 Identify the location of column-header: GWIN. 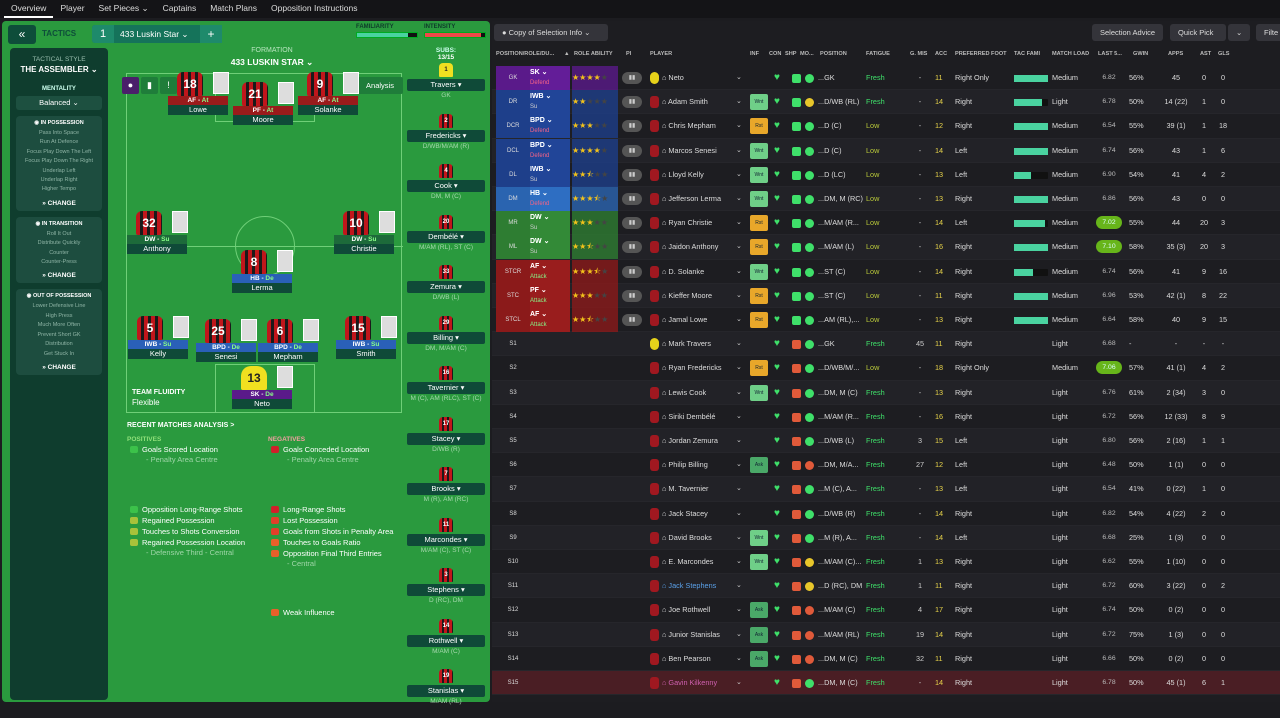
(1141, 54).